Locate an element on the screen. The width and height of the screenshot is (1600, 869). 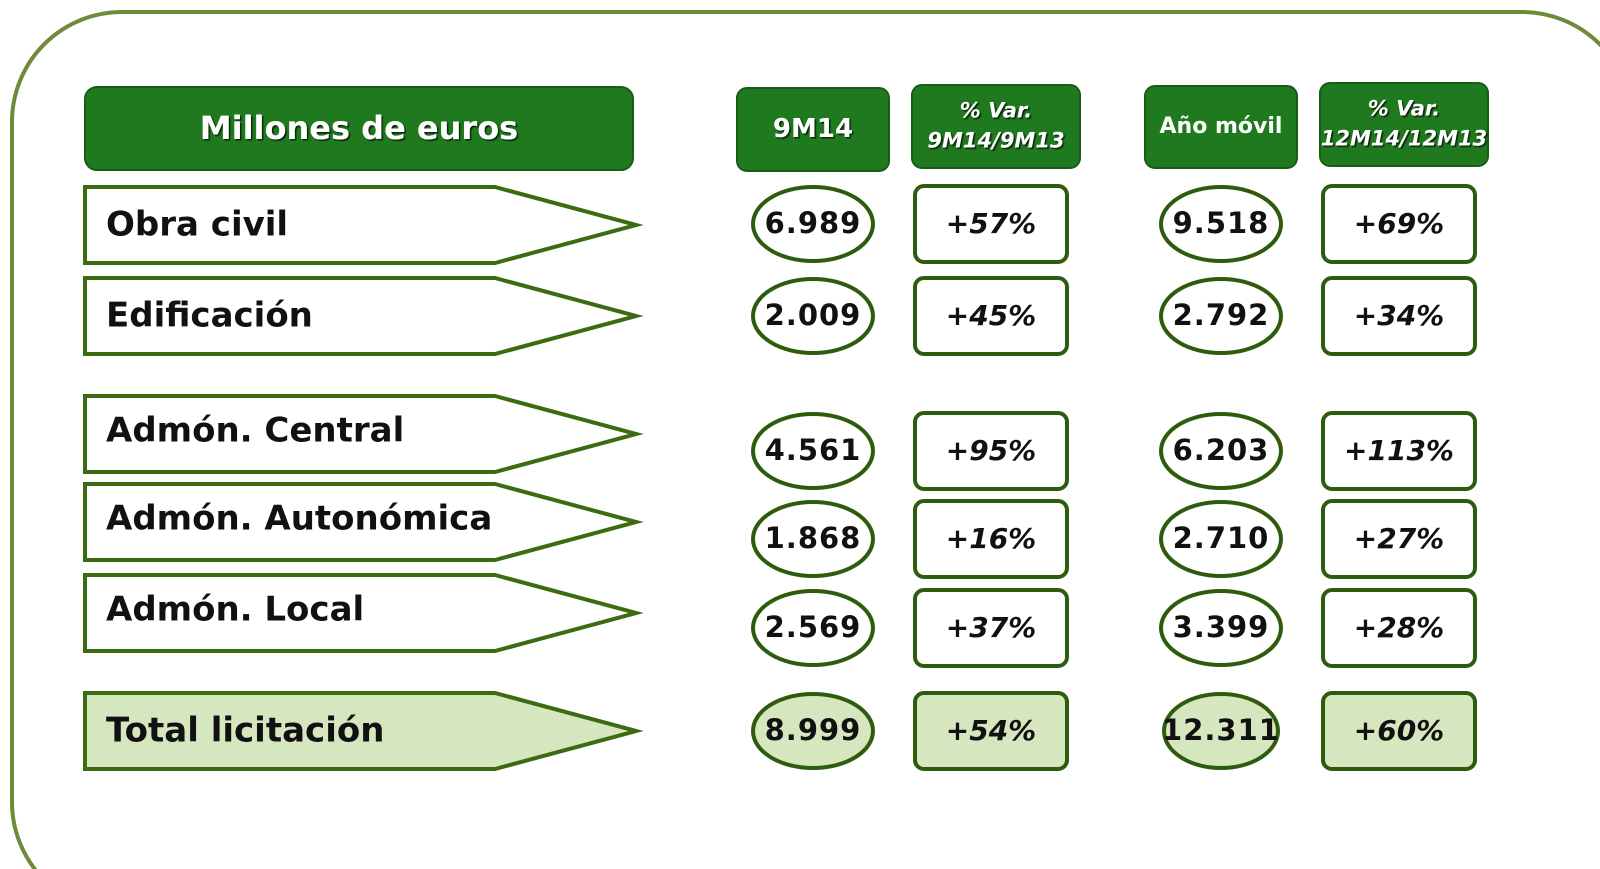
cell-value: +34% is located at coordinates (1399, 315).